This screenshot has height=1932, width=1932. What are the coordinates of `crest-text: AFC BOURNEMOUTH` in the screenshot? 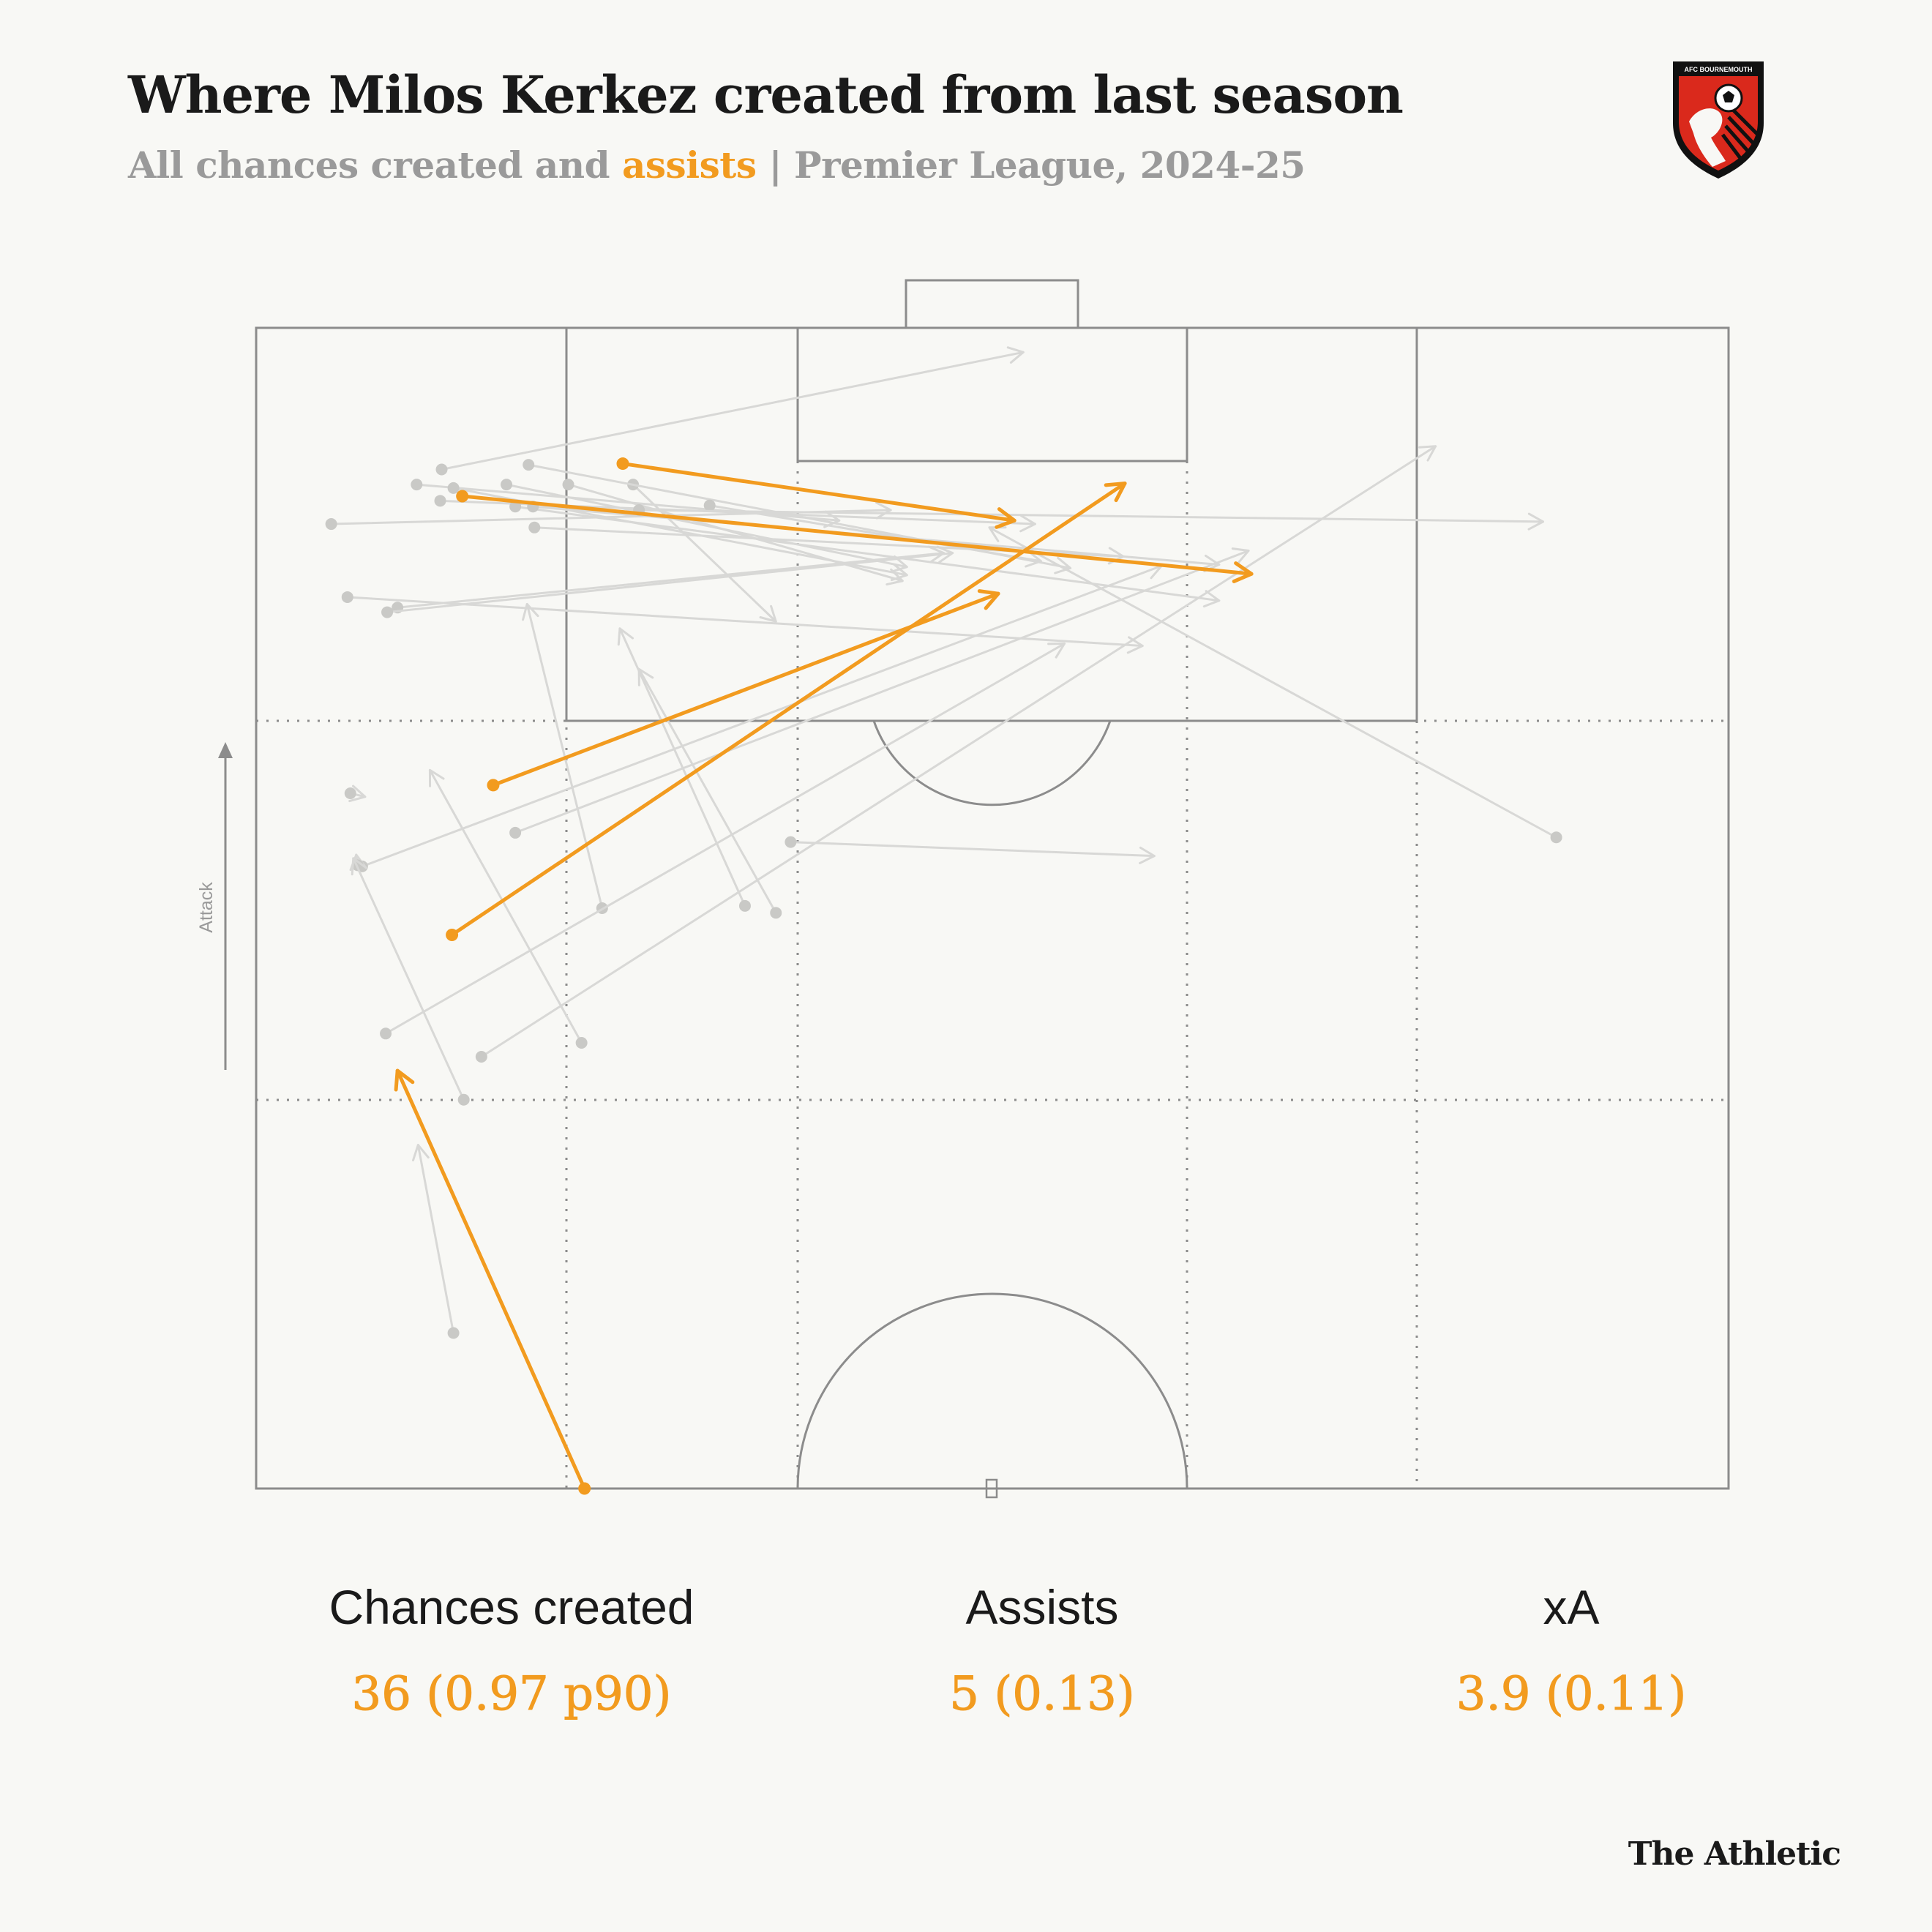 It's located at (1719, 69).